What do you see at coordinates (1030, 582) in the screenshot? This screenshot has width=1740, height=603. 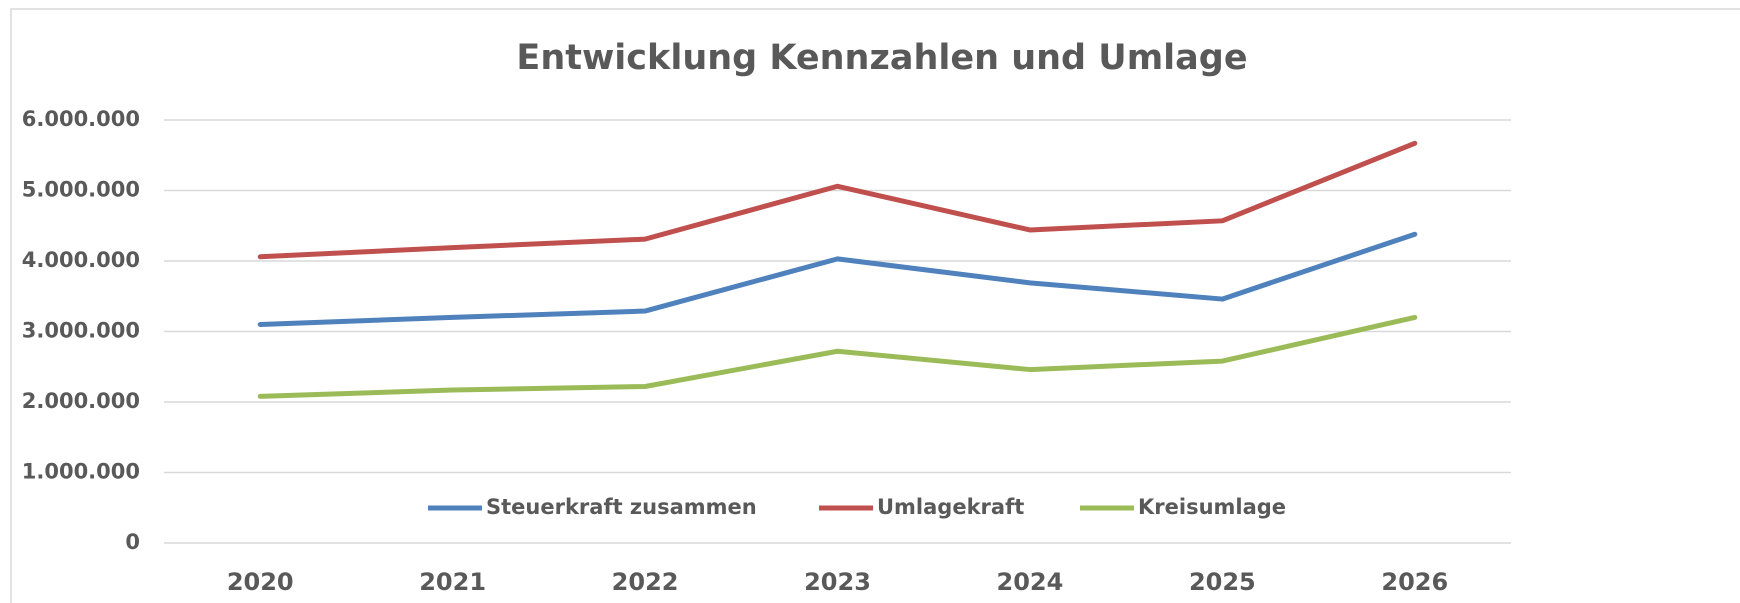 I see `x-tick-label: 2024` at bounding box center [1030, 582].